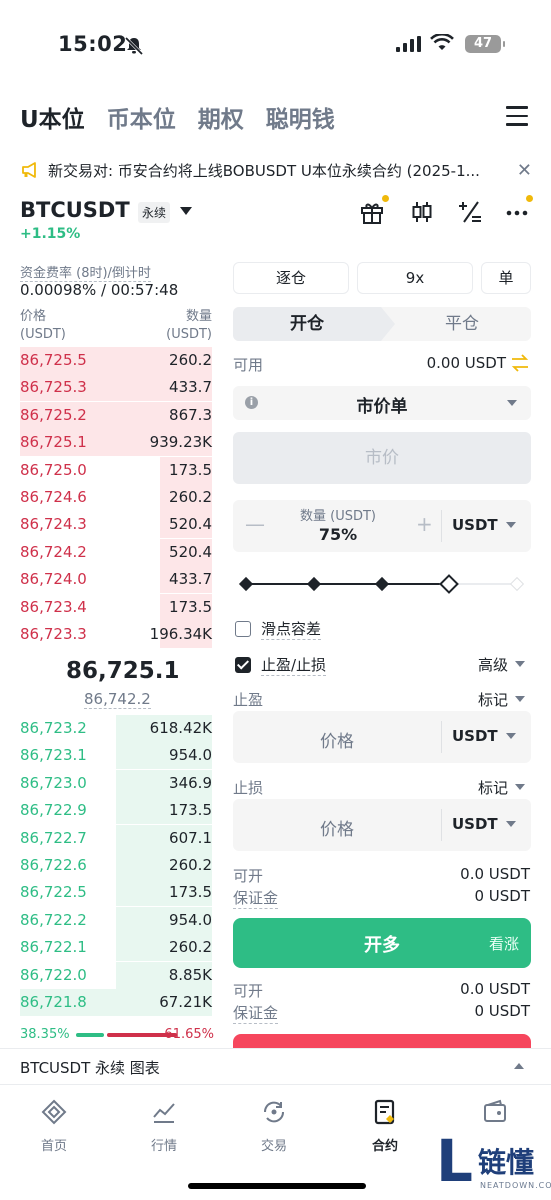 Image resolution: width=551 pixels, height=1200 pixels. What do you see at coordinates (116, 893) in the screenshot?
I see `bid-row: 86,722.5 173.5` at bounding box center [116, 893].